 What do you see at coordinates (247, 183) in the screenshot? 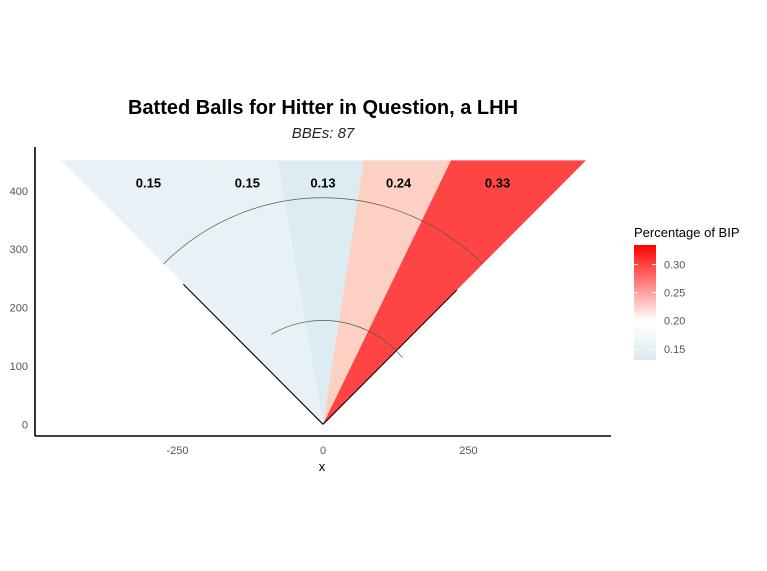
I see `zone-label-2: 0.15` at bounding box center [247, 183].